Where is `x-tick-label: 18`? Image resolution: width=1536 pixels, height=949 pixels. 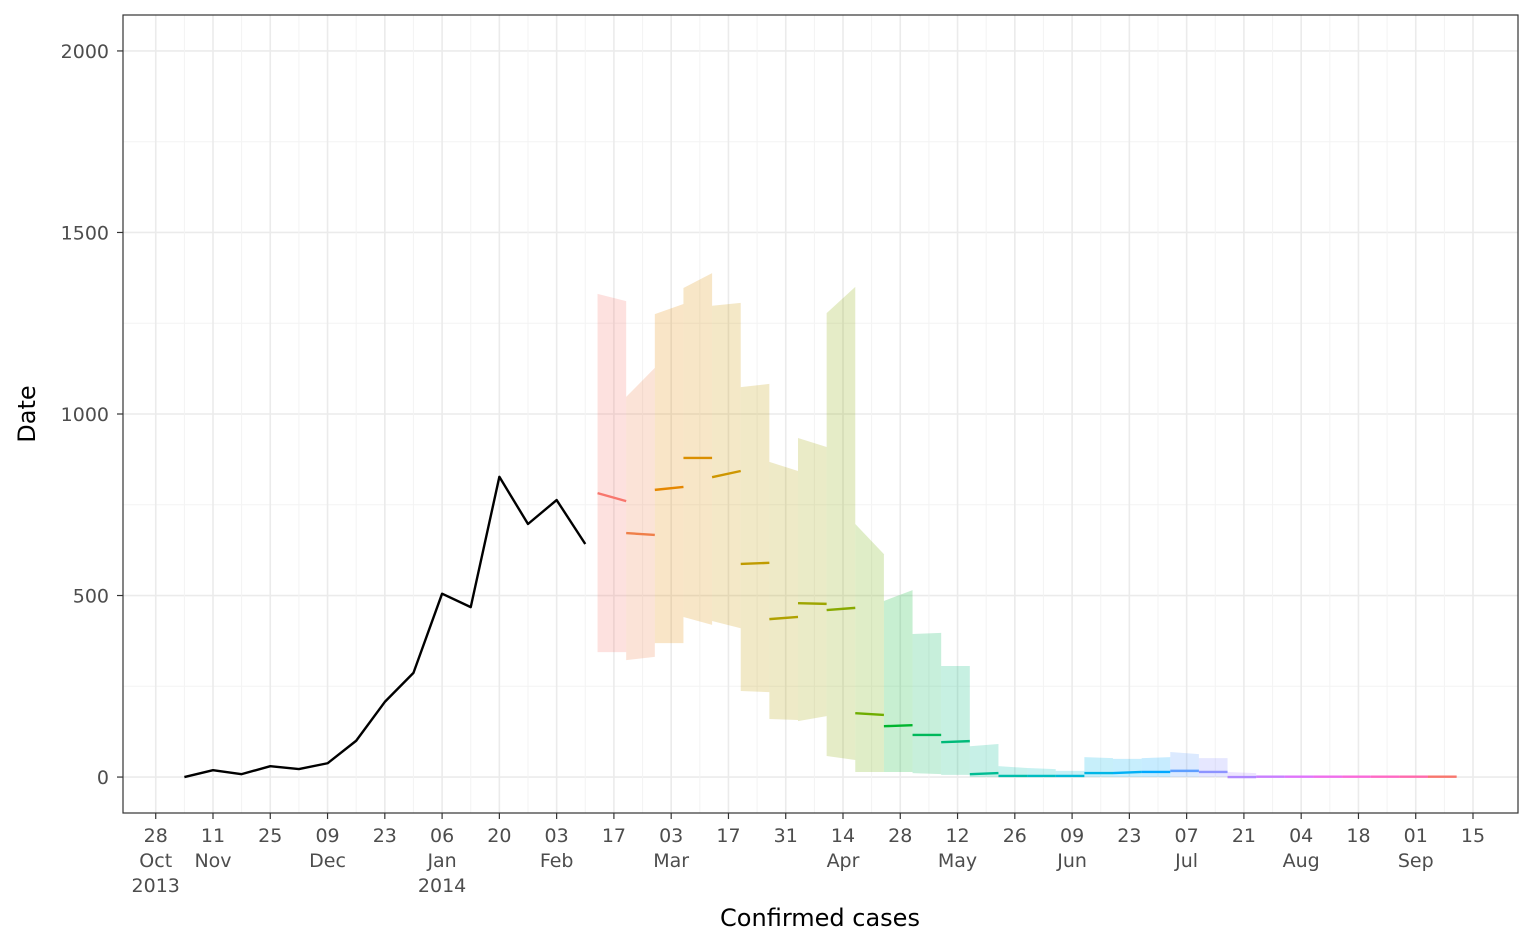 x-tick-label: 18 is located at coordinates (1358, 836).